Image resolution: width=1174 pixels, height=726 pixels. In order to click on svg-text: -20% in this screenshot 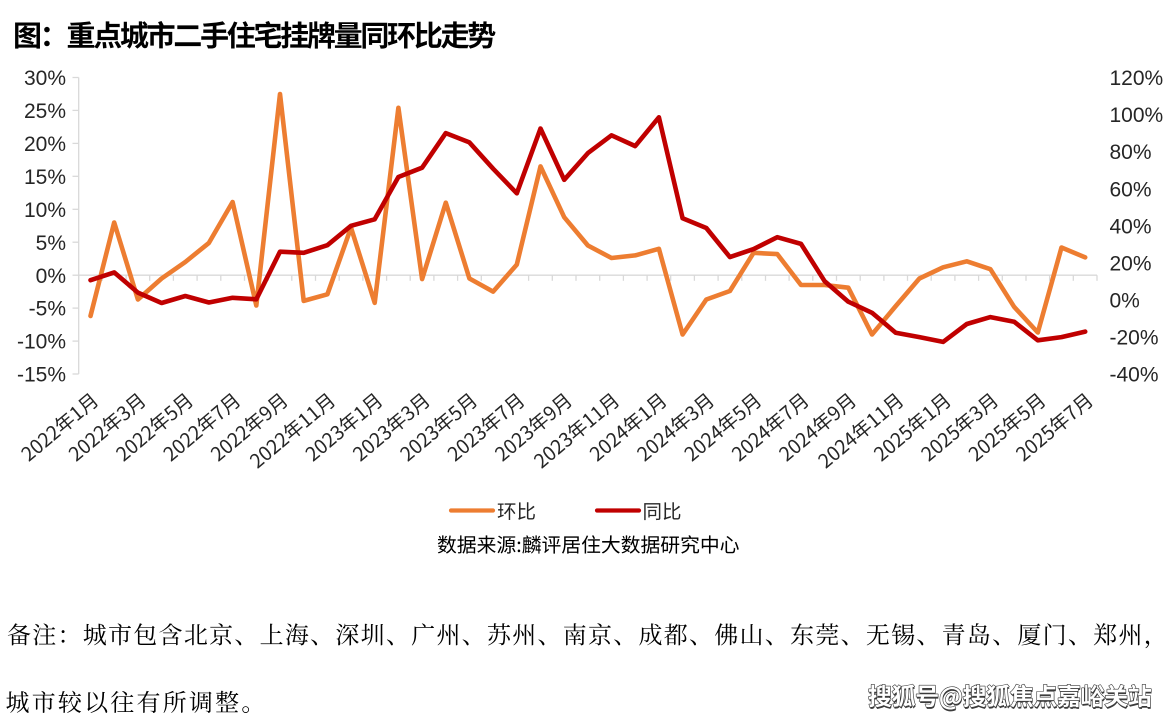, I will do `click(1134, 338)`.